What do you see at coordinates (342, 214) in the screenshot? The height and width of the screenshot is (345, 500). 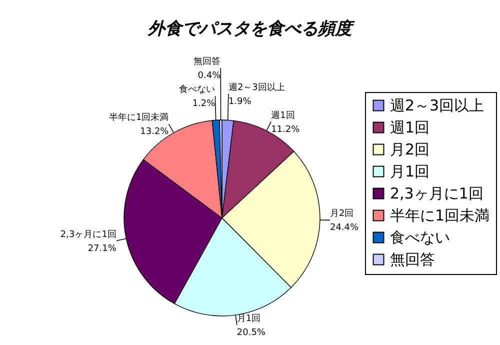 I see `slice-label: 月2回` at bounding box center [342, 214].